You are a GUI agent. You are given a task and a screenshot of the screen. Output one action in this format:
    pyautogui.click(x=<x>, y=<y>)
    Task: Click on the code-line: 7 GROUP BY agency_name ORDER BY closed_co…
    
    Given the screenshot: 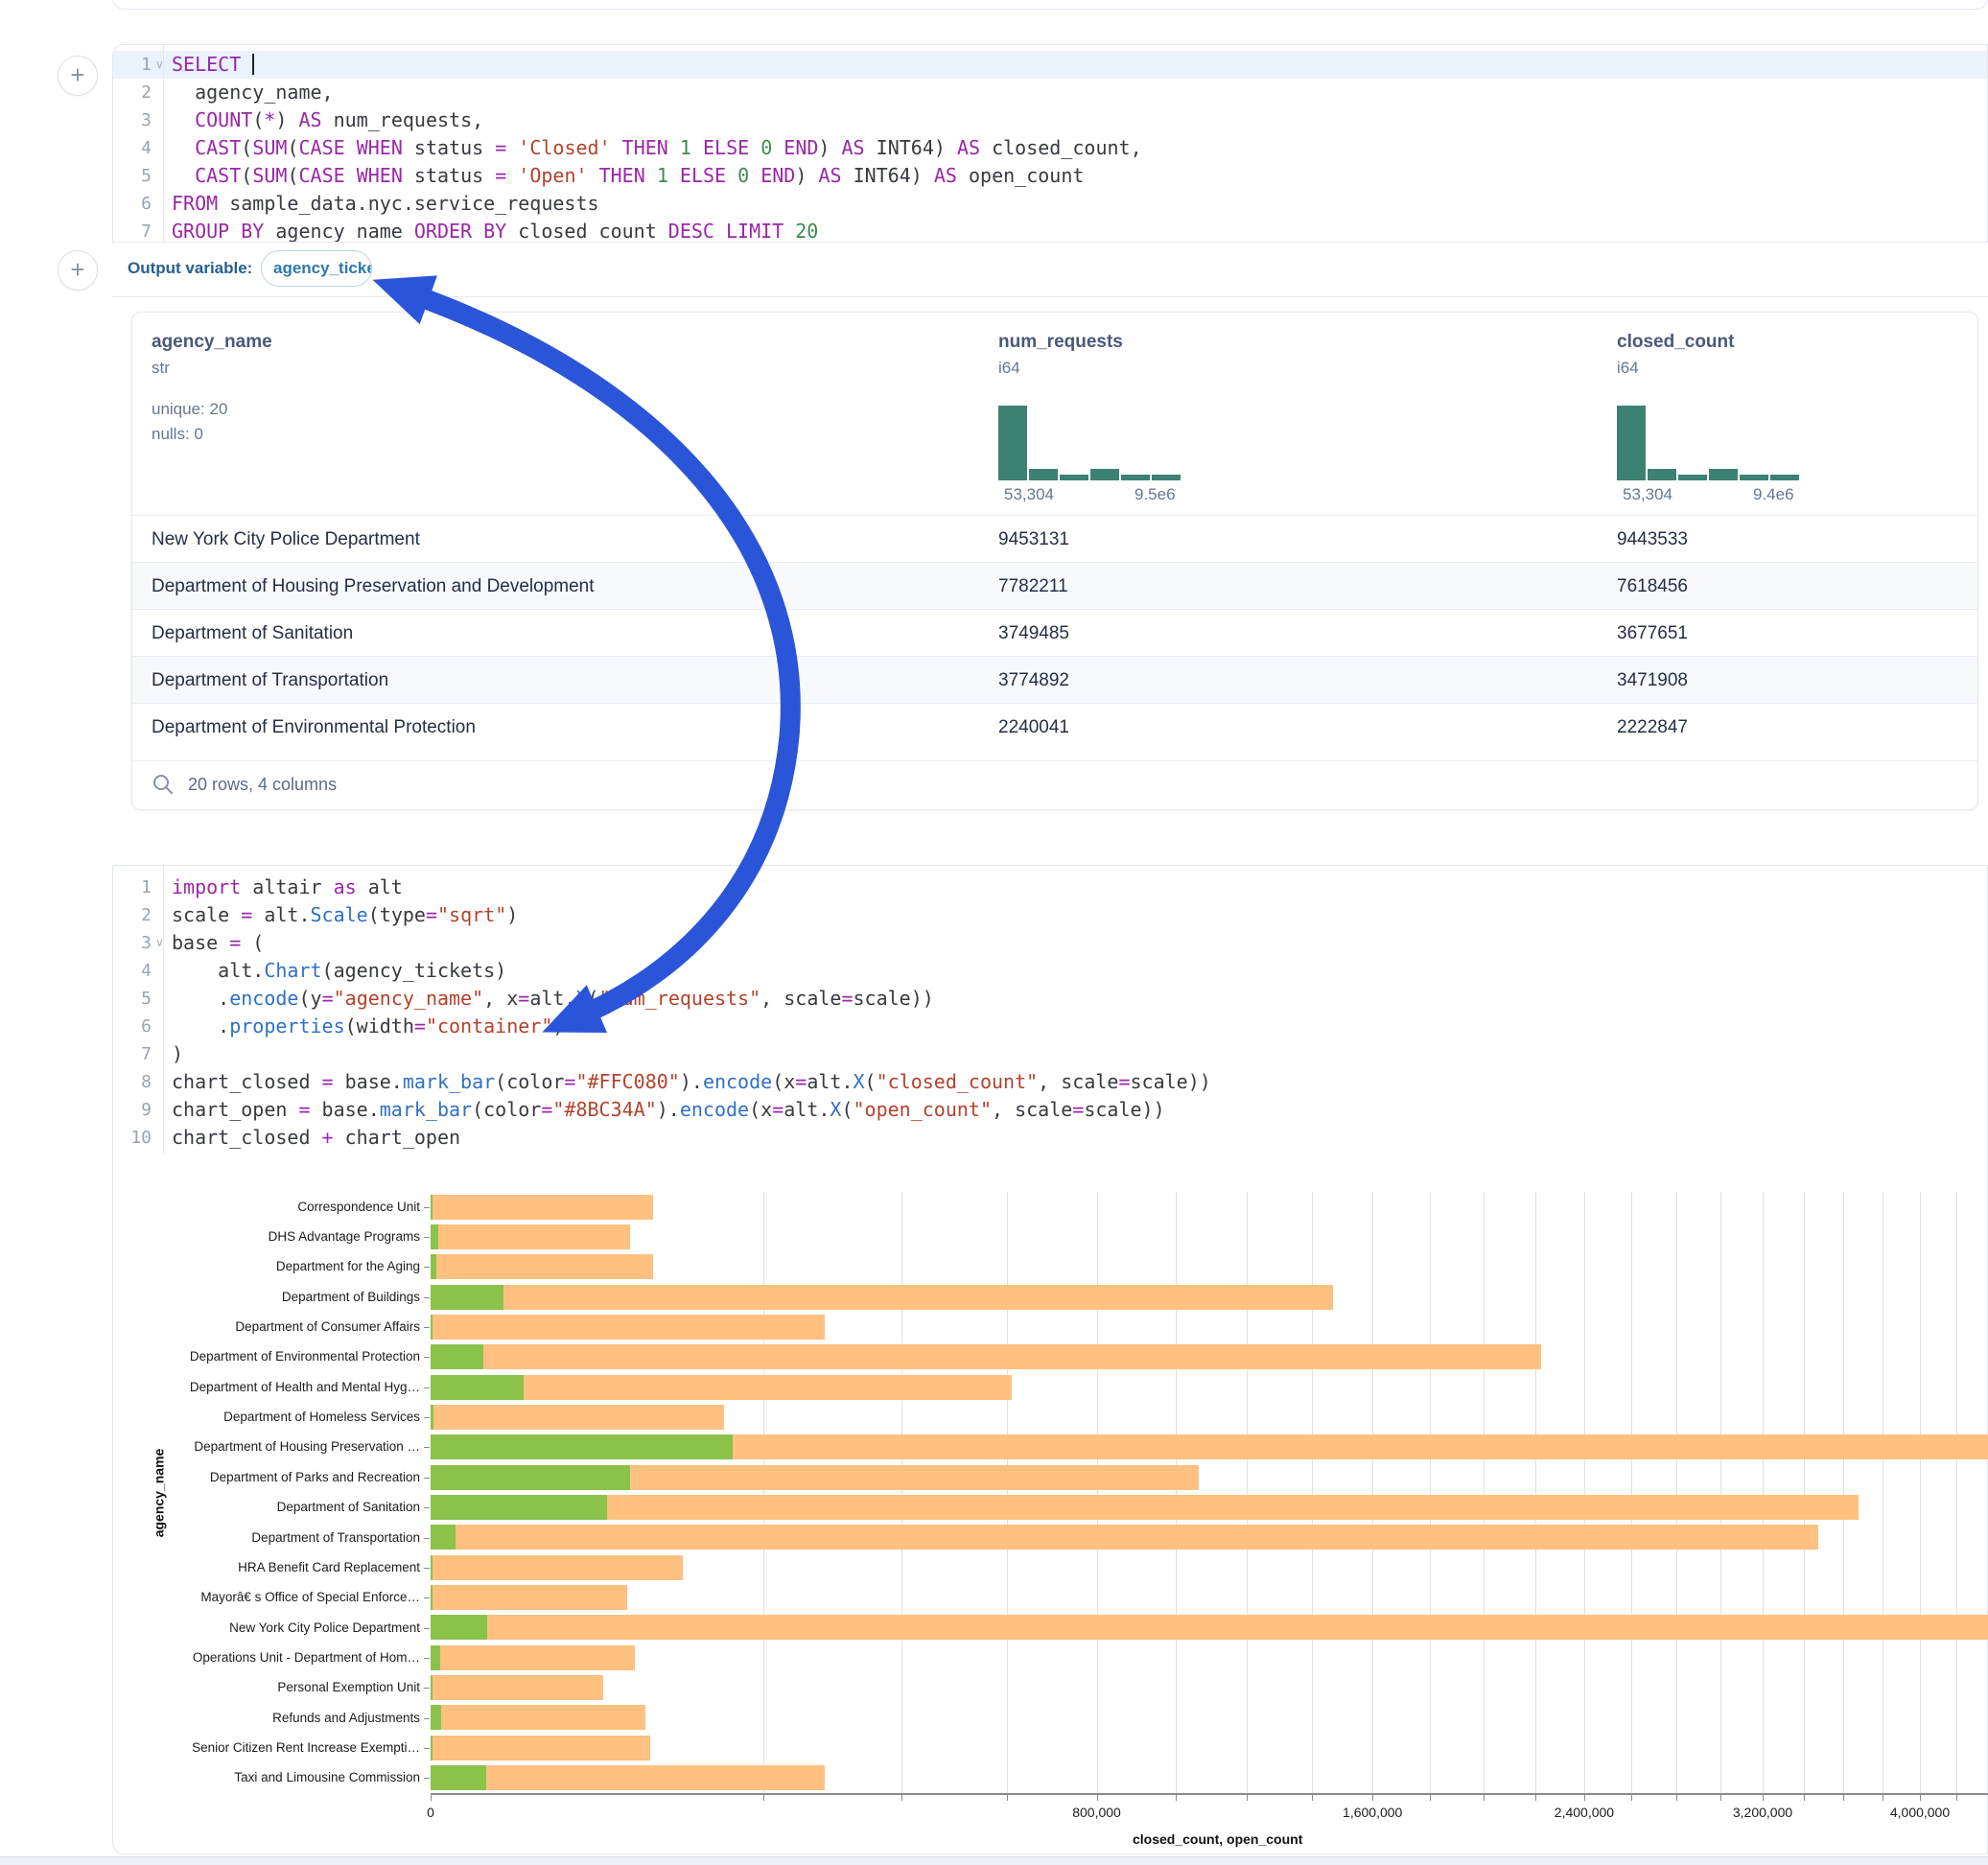 What is the action you would take?
    pyautogui.click(x=1050, y=232)
    